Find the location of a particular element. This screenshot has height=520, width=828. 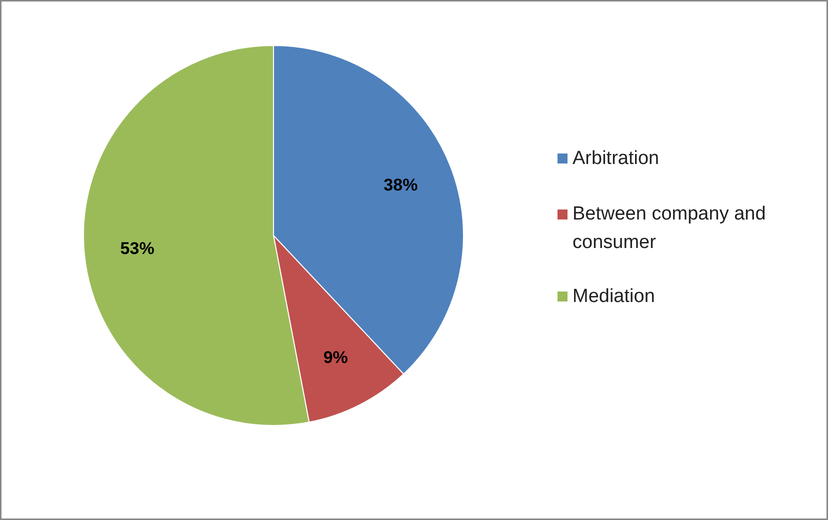

legend-label: Mediation is located at coordinates (613, 296).